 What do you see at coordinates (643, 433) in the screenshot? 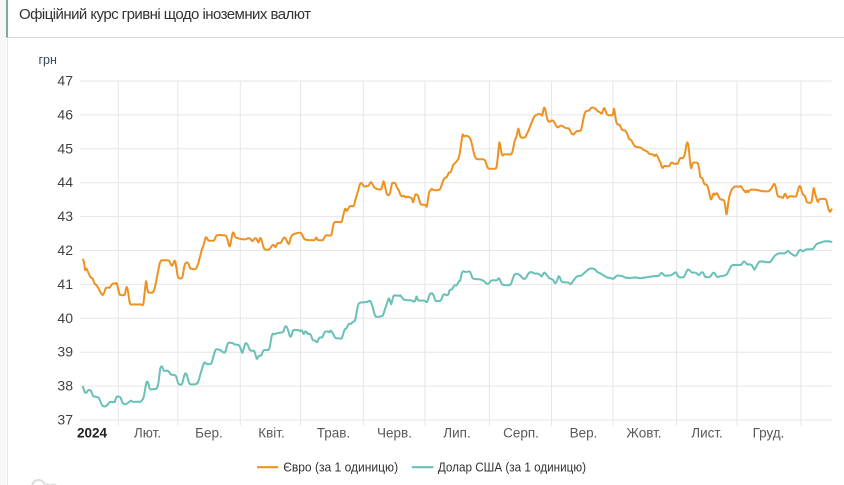
I see `svg-text: Жовт.` at bounding box center [643, 433].